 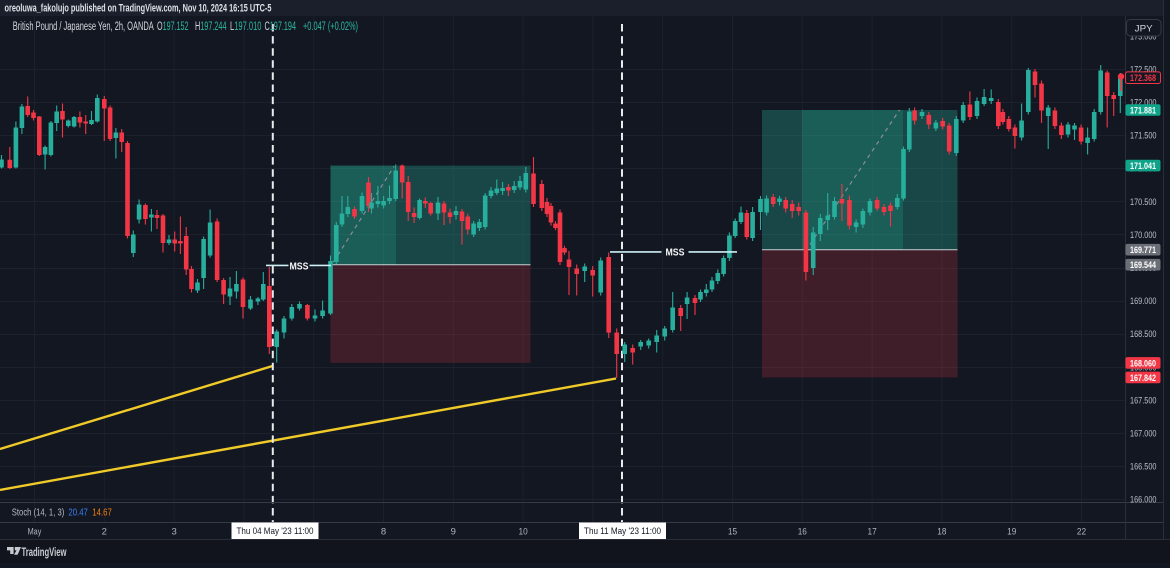 I want to click on svg-text: 15, so click(x=732, y=532).